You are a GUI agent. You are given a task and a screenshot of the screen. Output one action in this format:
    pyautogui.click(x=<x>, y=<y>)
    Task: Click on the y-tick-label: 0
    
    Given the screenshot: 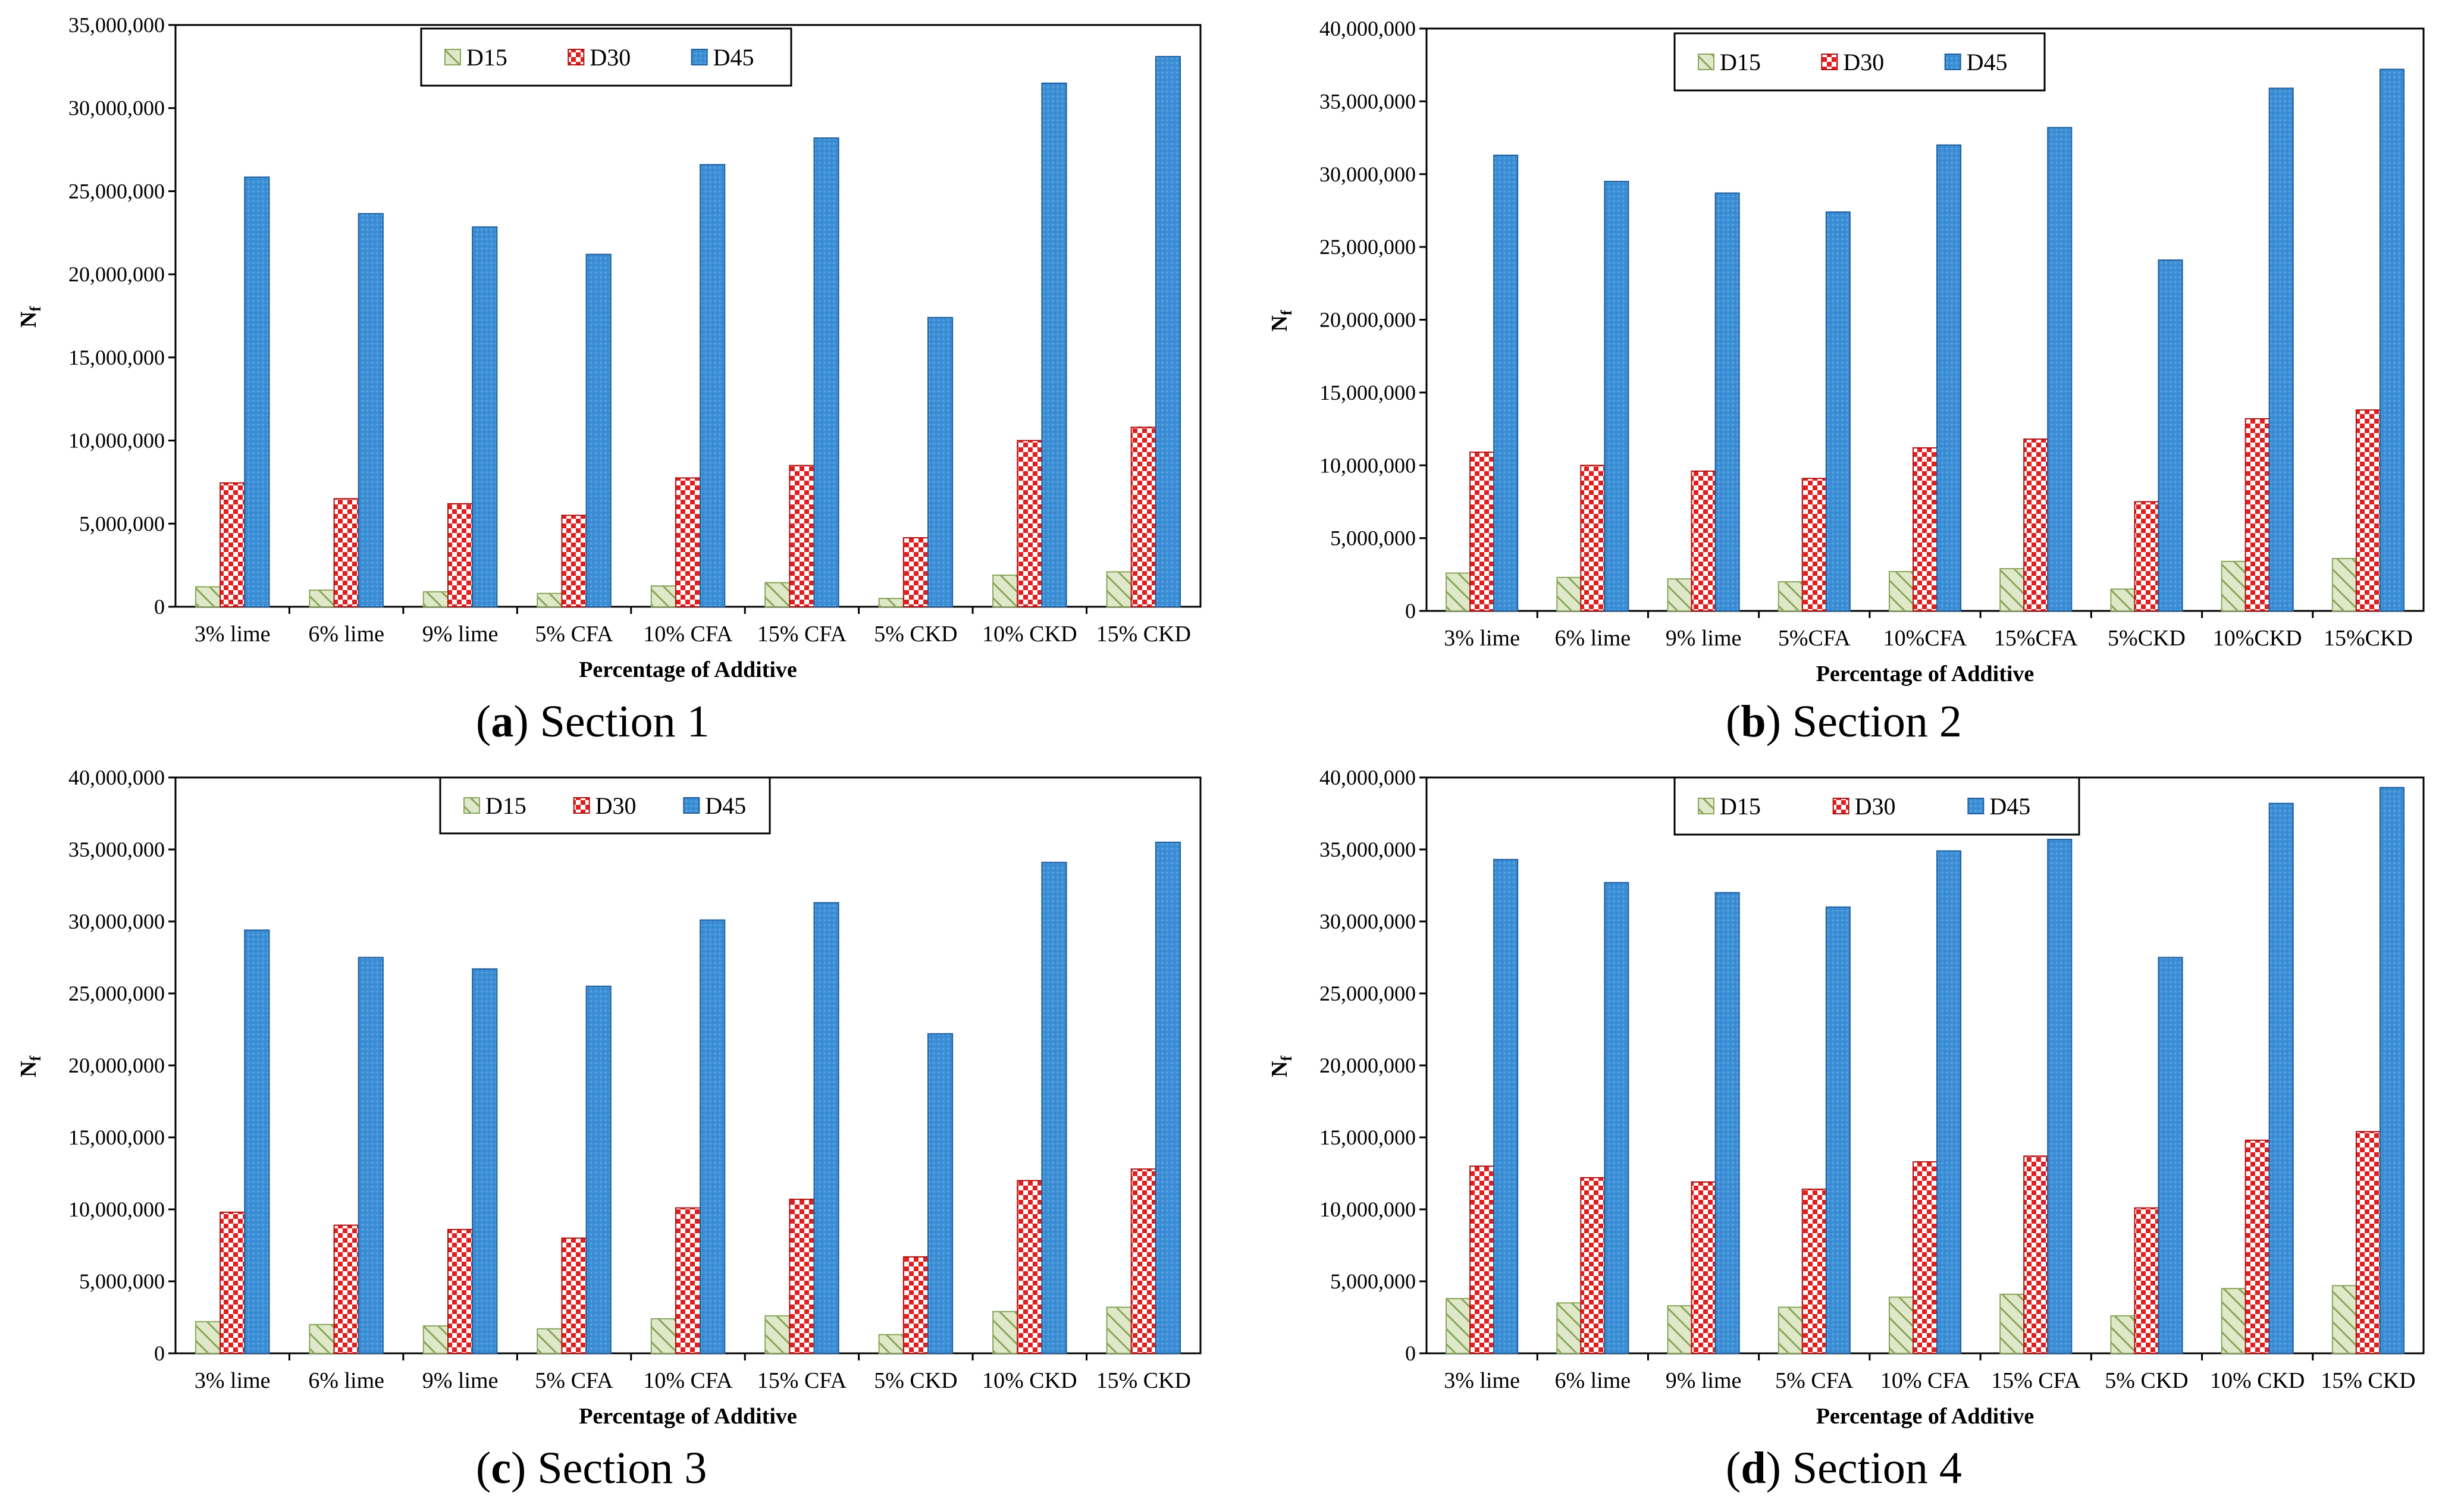 What is the action you would take?
    pyautogui.click(x=159, y=607)
    